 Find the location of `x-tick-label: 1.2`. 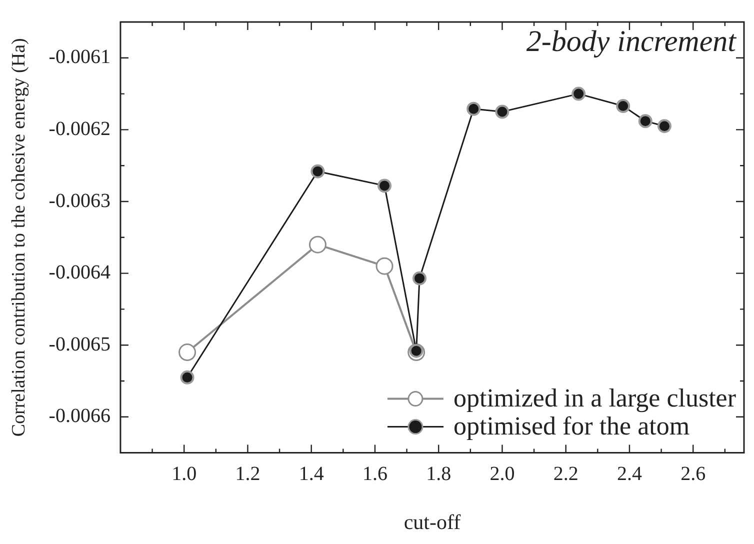

x-tick-label: 1.2 is located at coordinates (247, 474).